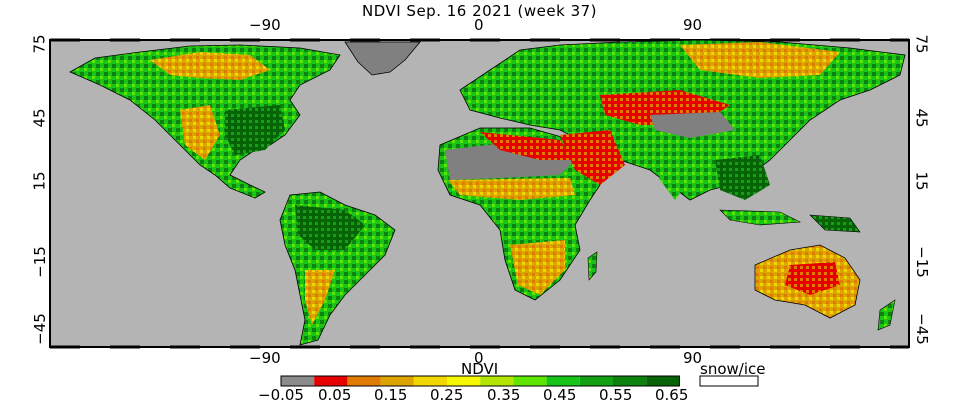 This screenshot has width=959, height=408. What do you see at coordinates (255, 130) in the screenshot?
I see `us-east` at bounding box center [255, 130].